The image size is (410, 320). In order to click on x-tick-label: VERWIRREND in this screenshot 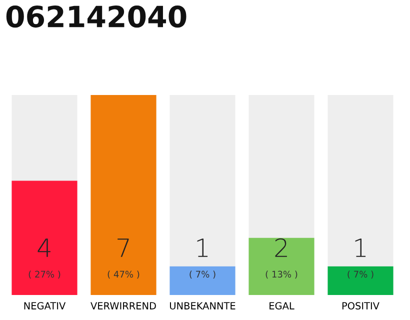, I will do `click(123, 306)`.